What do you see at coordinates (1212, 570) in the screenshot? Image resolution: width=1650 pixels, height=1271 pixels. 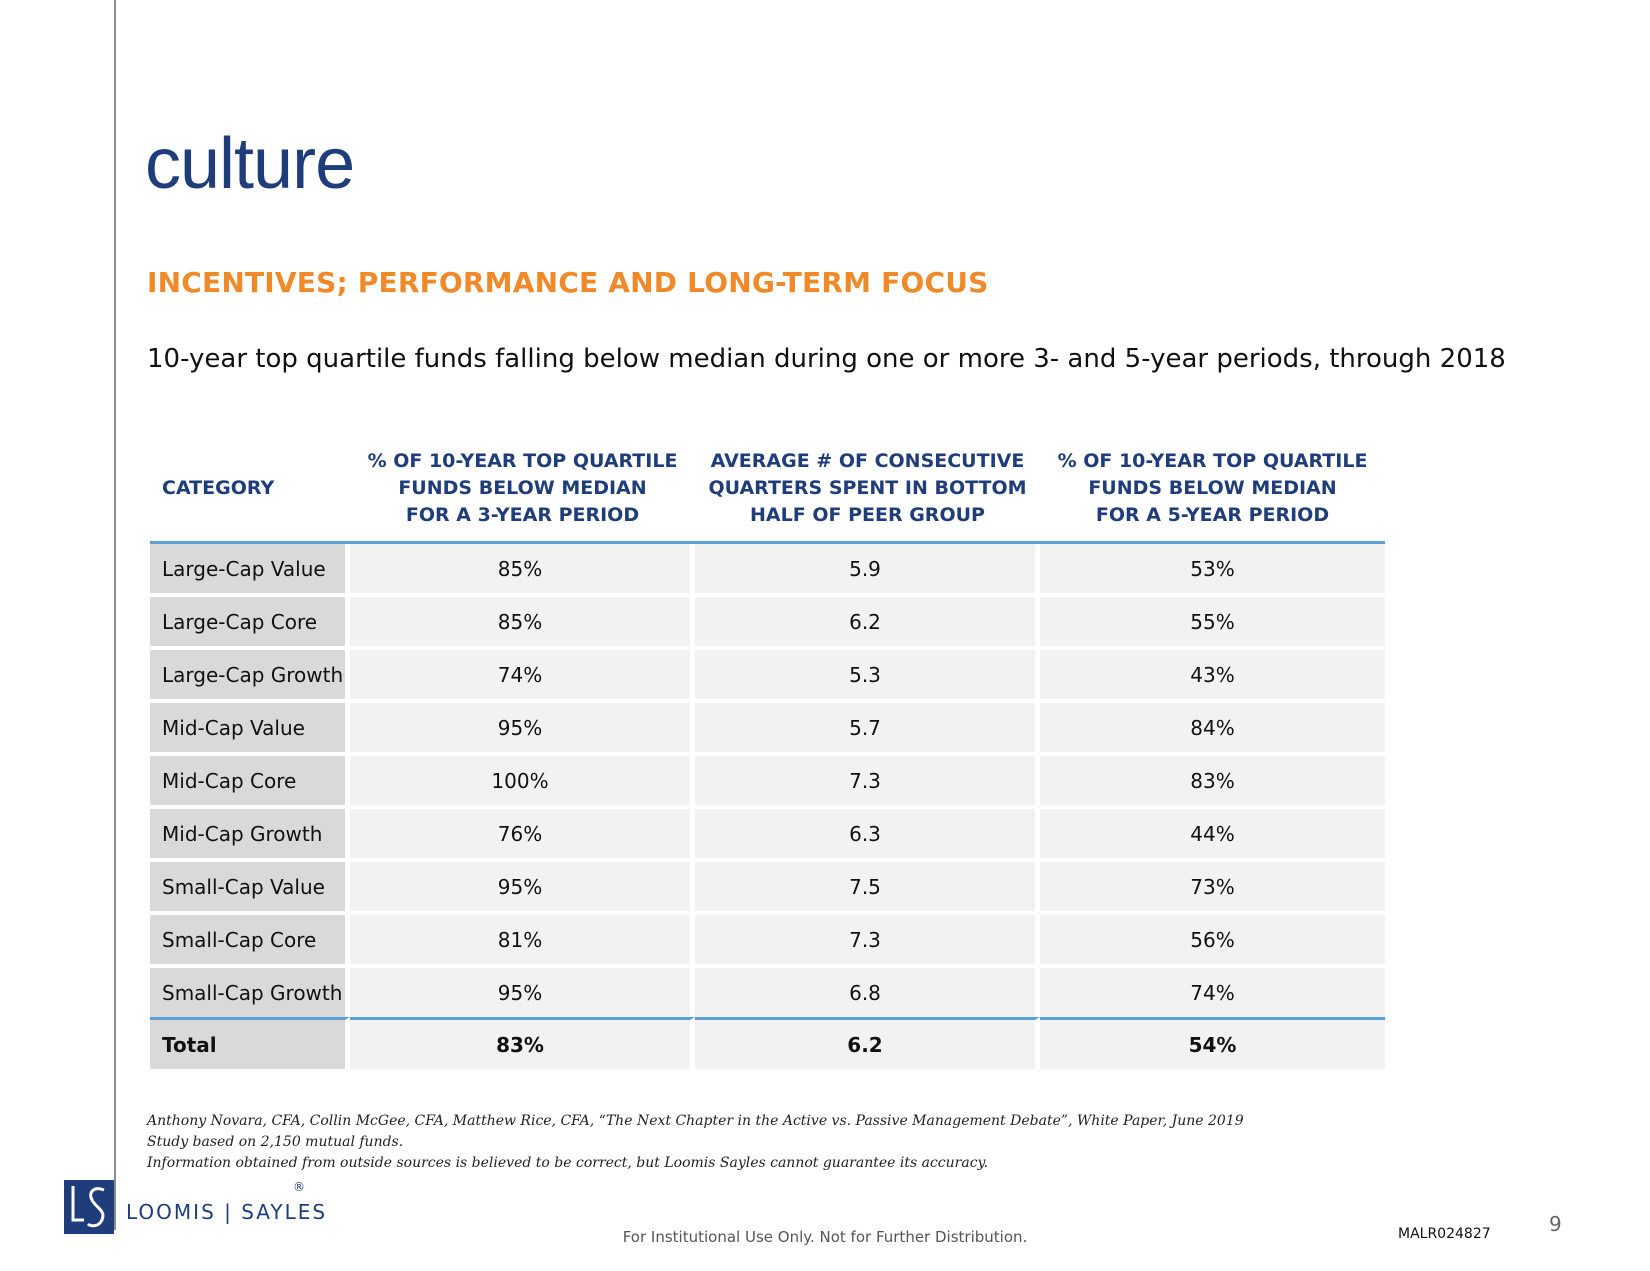 I see `value-cell: 53%` at bounding box center [1212, 570].